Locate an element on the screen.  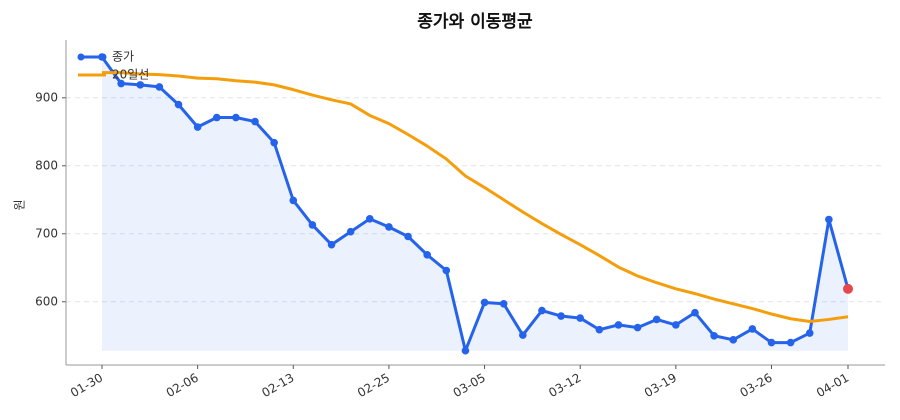
legend-label: 종가 is located at coordinates (123, 57).